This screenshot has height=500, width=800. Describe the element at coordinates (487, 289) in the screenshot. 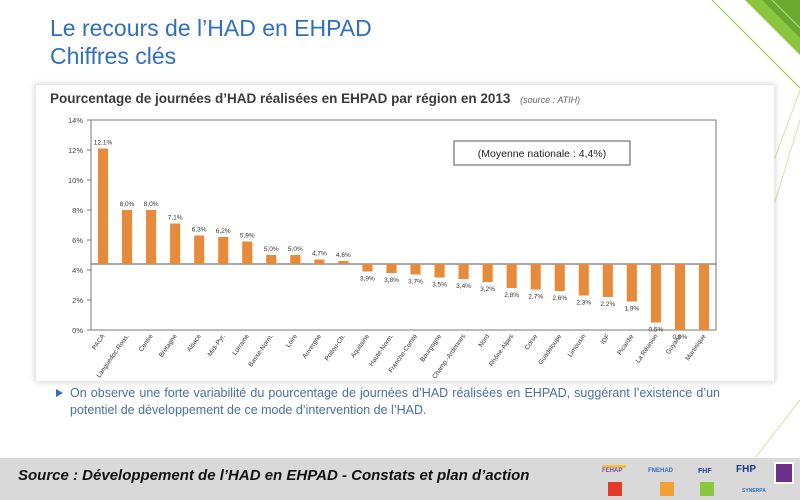

I see `data-label: 3,2%` at that location.